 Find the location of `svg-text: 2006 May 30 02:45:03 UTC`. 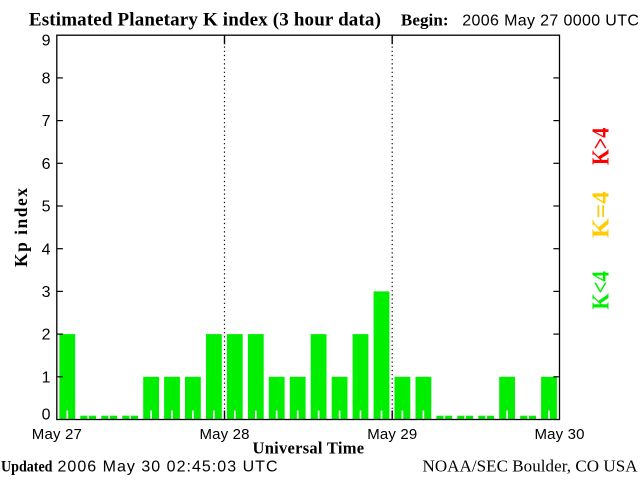

svg-text: 2006 May 30 02:45:03 UTC is located at coordinates (168, 467).